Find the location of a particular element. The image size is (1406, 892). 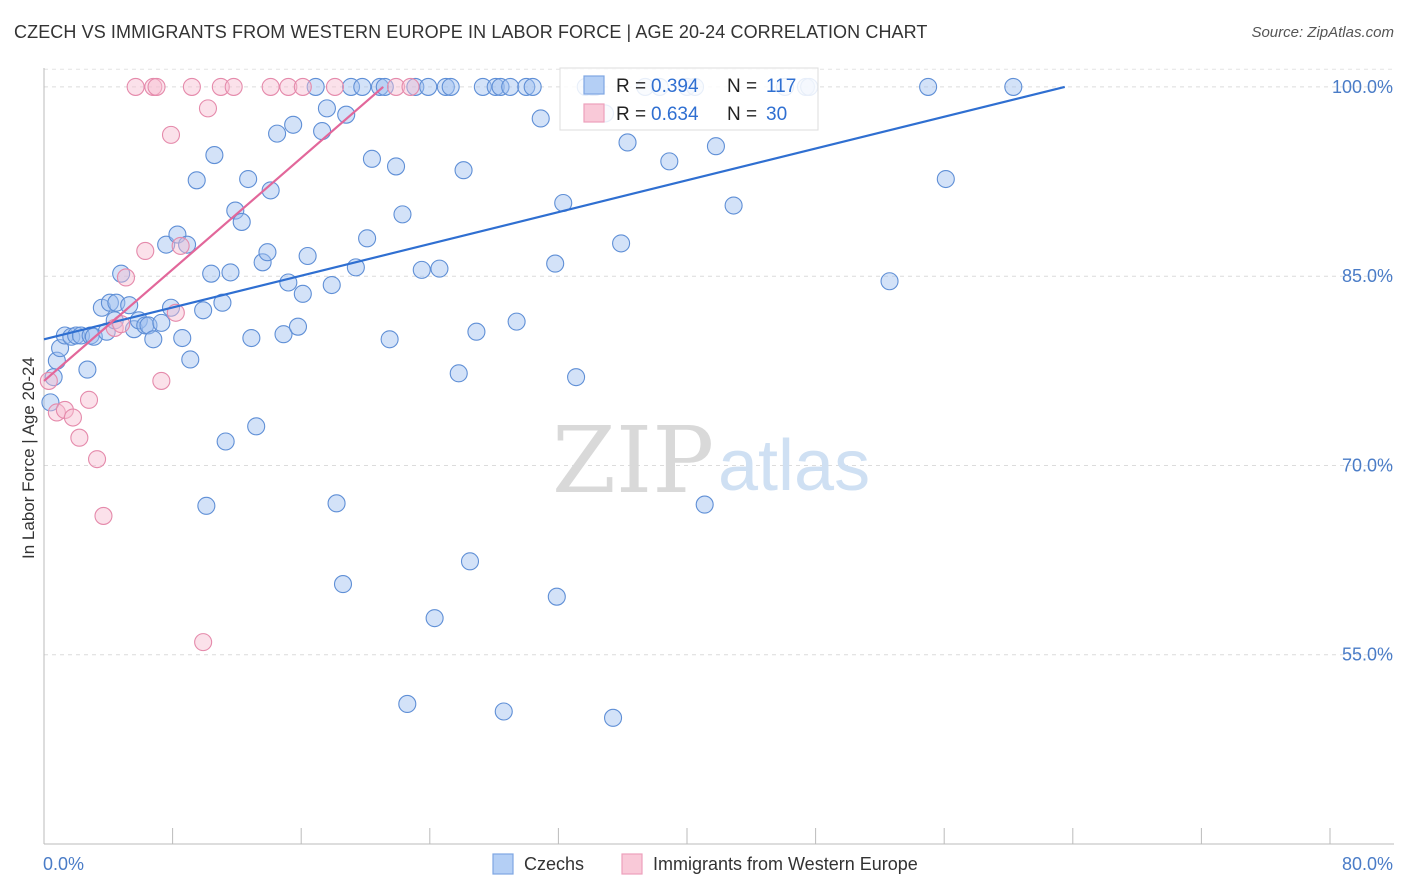

y-tick-label-2: 70.0% is located at coordinates (1367, 465).